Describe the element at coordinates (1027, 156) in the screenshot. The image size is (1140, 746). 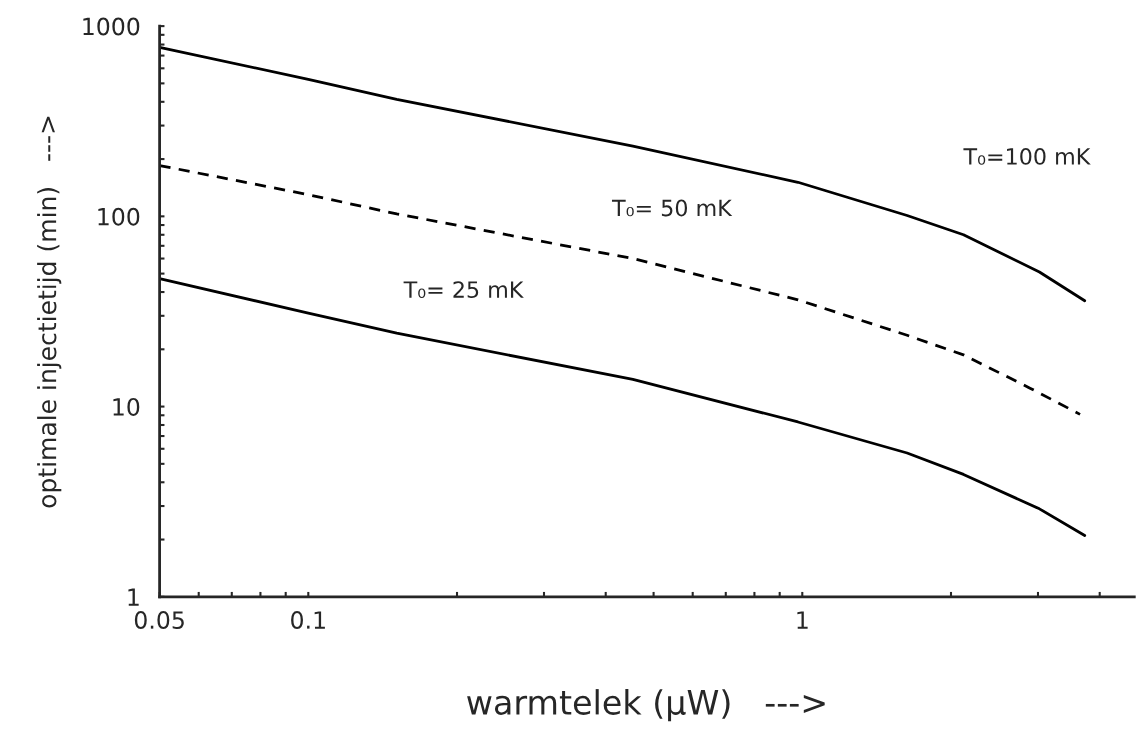
I see `text: T₀=100 mK` at that location.